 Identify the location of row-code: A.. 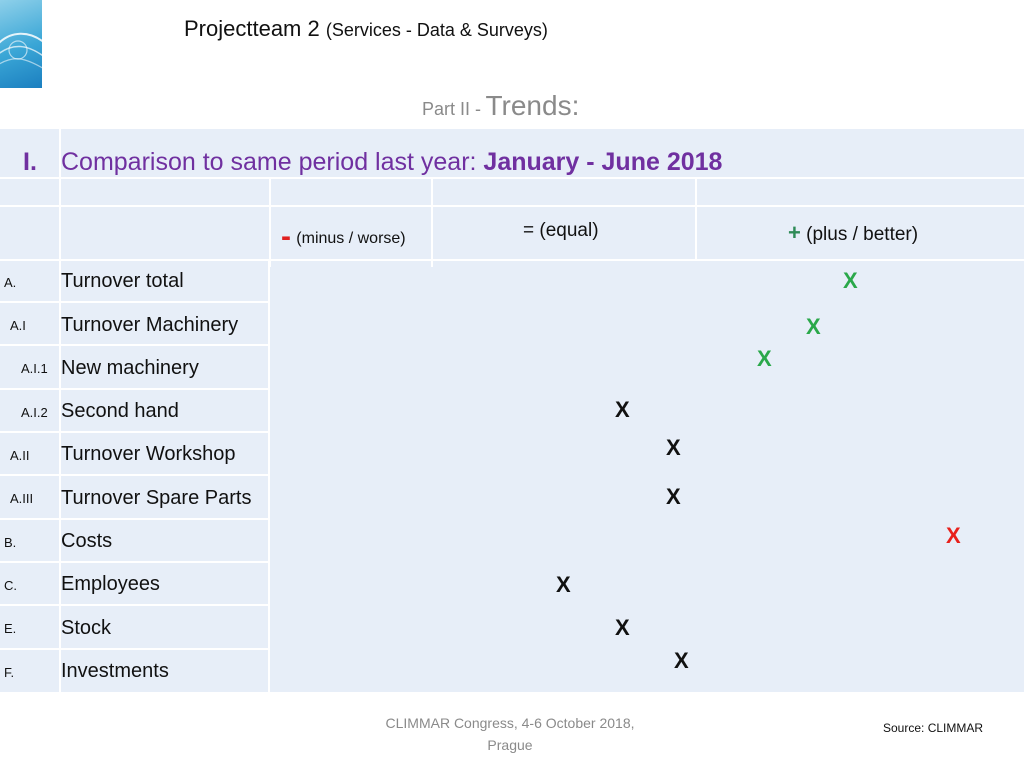
(10, 282).